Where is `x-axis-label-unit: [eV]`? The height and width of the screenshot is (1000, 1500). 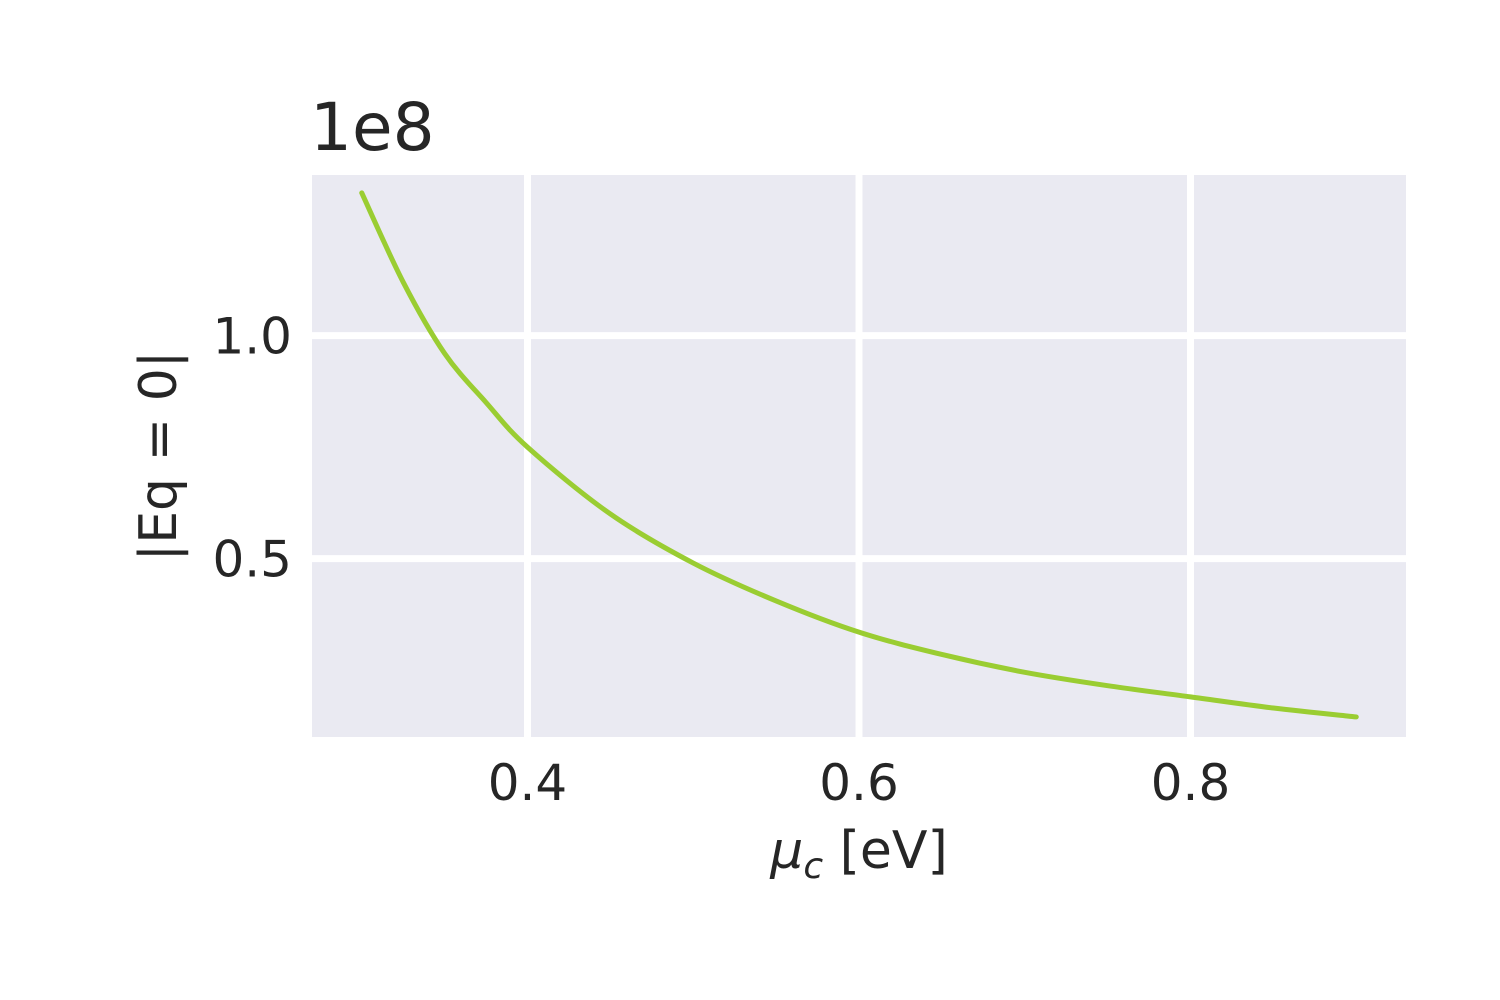
x-axis-label-unit: [eV] is located at coordinates (885, 851).